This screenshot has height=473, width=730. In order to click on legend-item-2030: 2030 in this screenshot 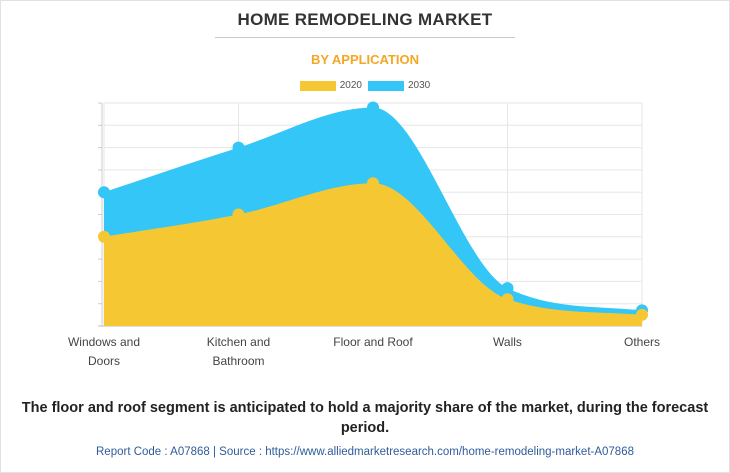, I will do `click(399, 85)`.